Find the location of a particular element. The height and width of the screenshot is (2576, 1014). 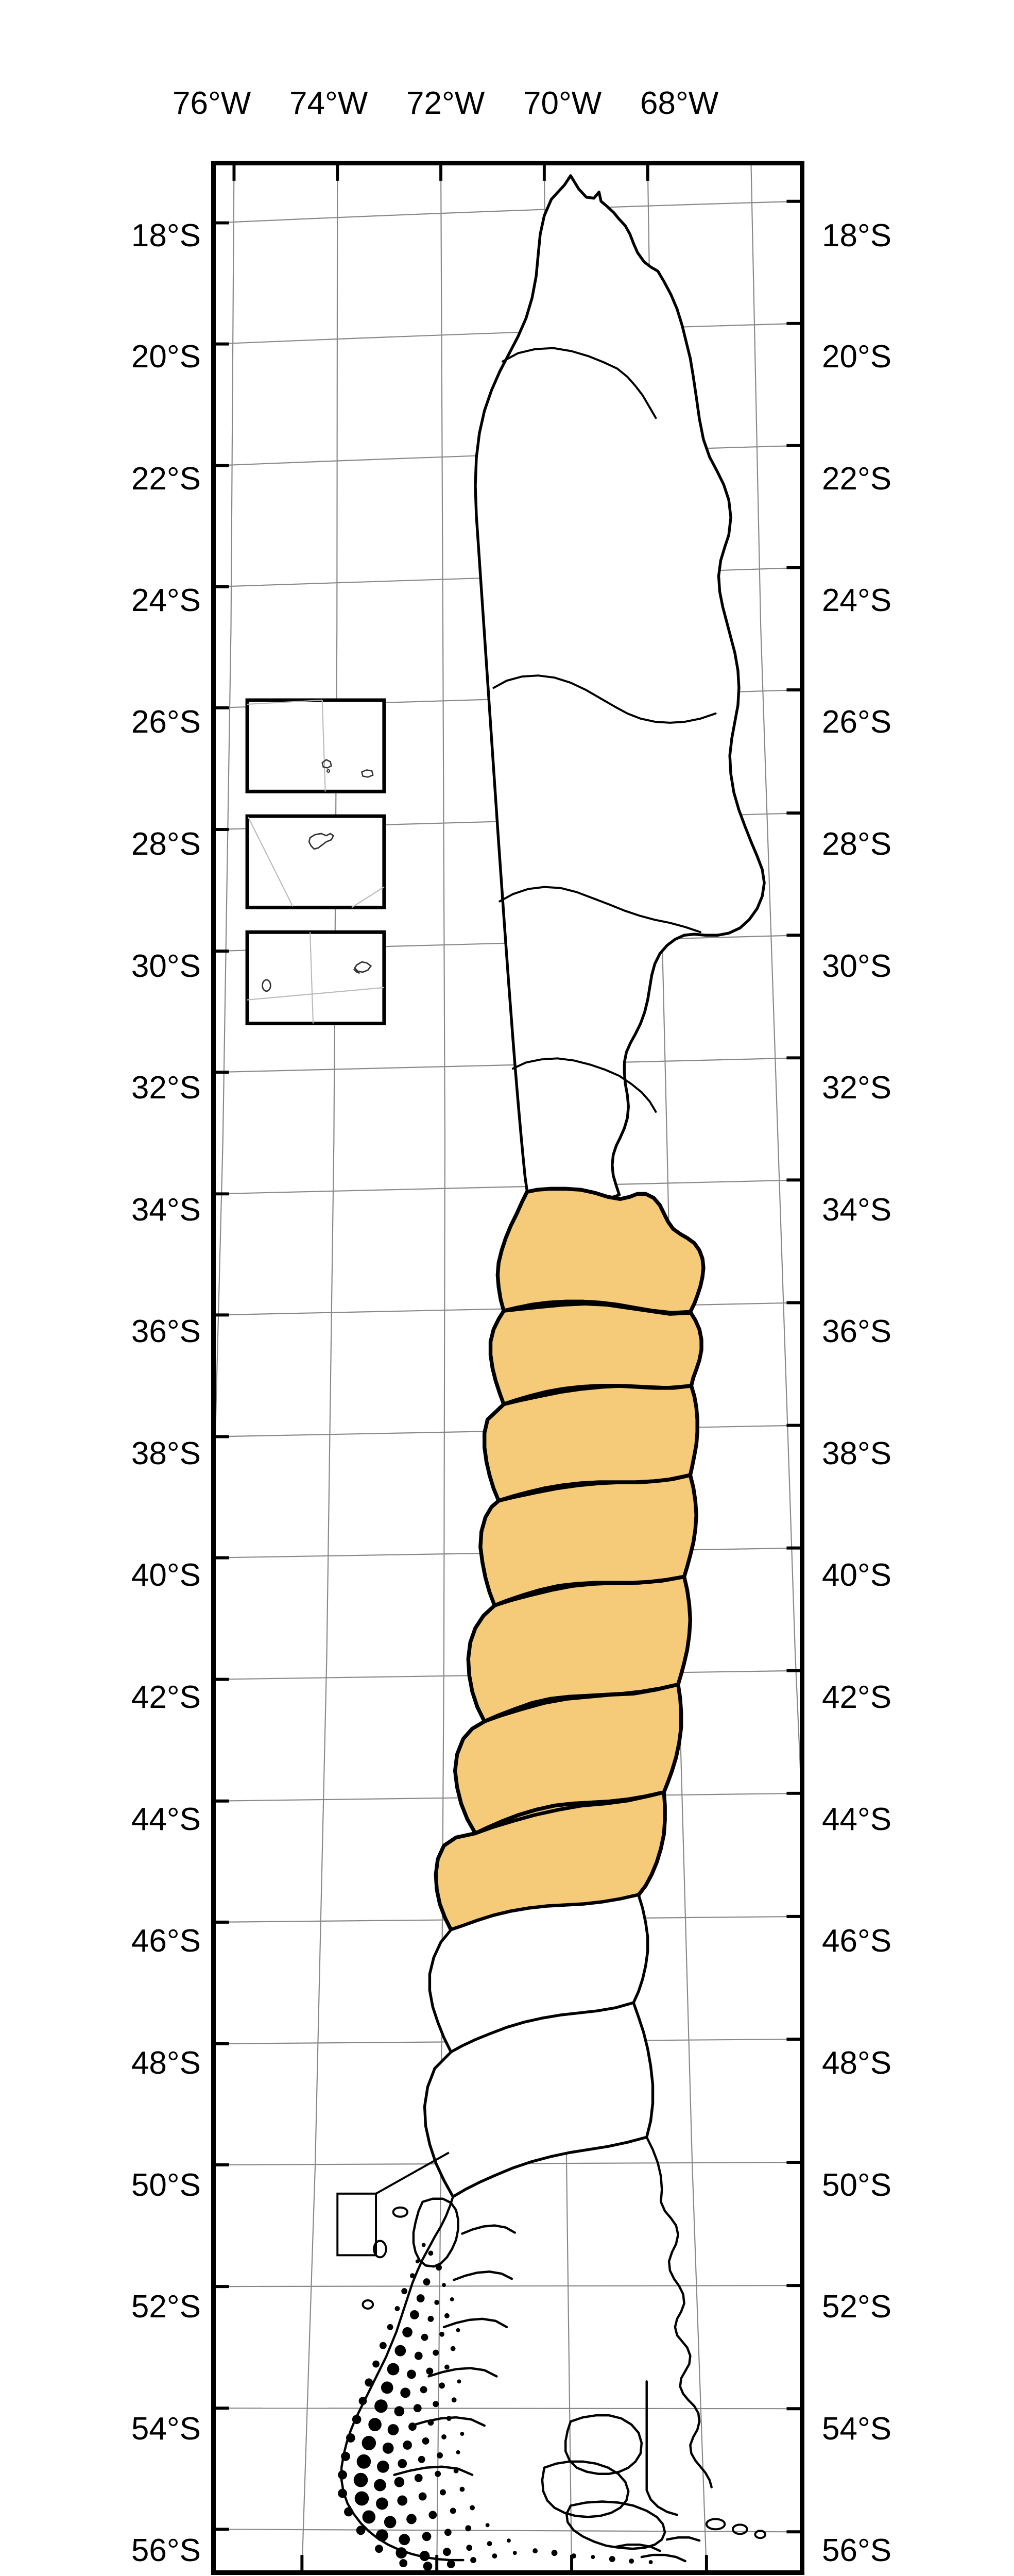

lat-right-tick-7: 32°S is located at coordinates (857, 1088).